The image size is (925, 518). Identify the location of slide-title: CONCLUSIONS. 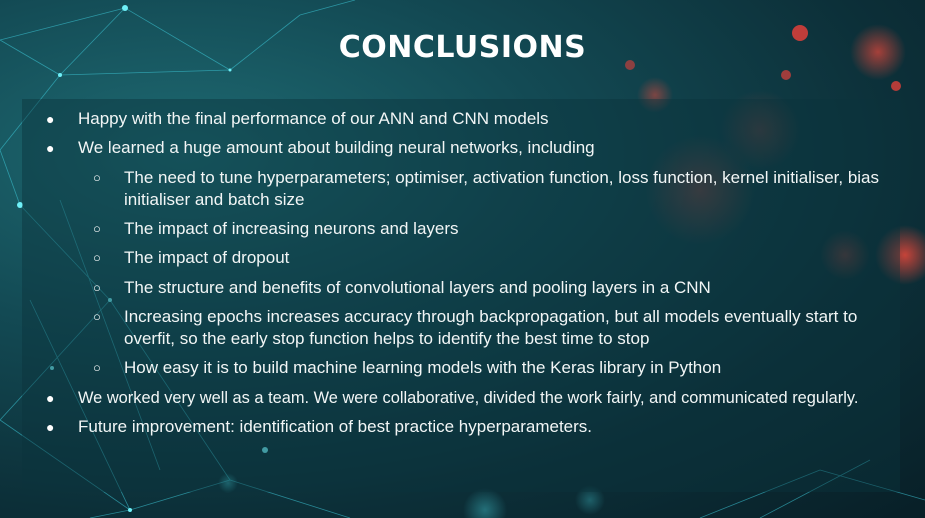
(462, 47).